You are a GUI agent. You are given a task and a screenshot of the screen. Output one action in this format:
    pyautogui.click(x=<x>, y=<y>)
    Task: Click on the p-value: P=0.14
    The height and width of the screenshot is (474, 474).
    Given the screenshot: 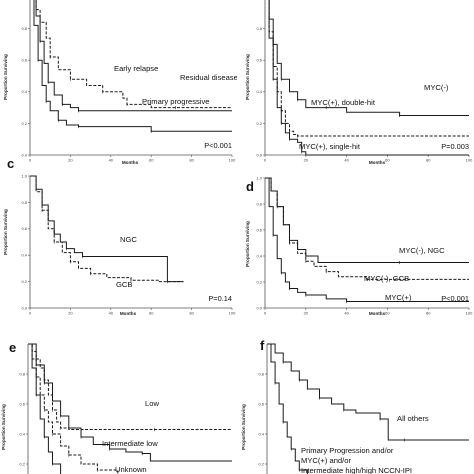 What is the action you would take?
    pyautogui.click(x=220, y=298)
    